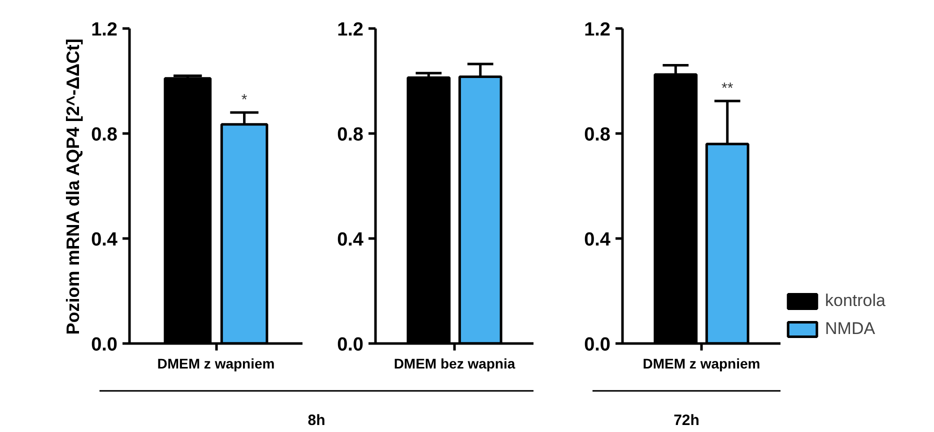  Describe the element at coordinates (317, 420) in the screenshot. I see `x-axis-title: 8h` at that location.